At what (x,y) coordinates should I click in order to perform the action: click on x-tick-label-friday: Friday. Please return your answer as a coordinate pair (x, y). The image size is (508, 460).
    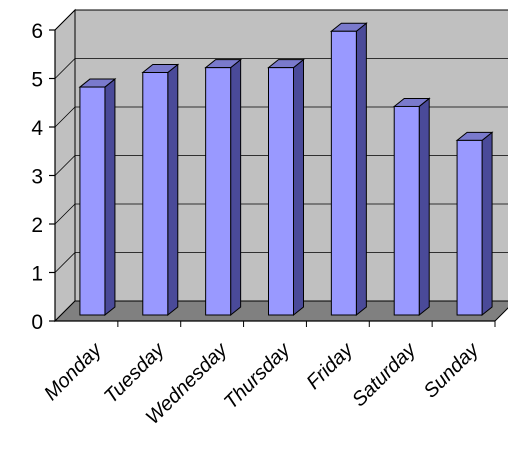
    Looking at the image, I should click on (331, 366).